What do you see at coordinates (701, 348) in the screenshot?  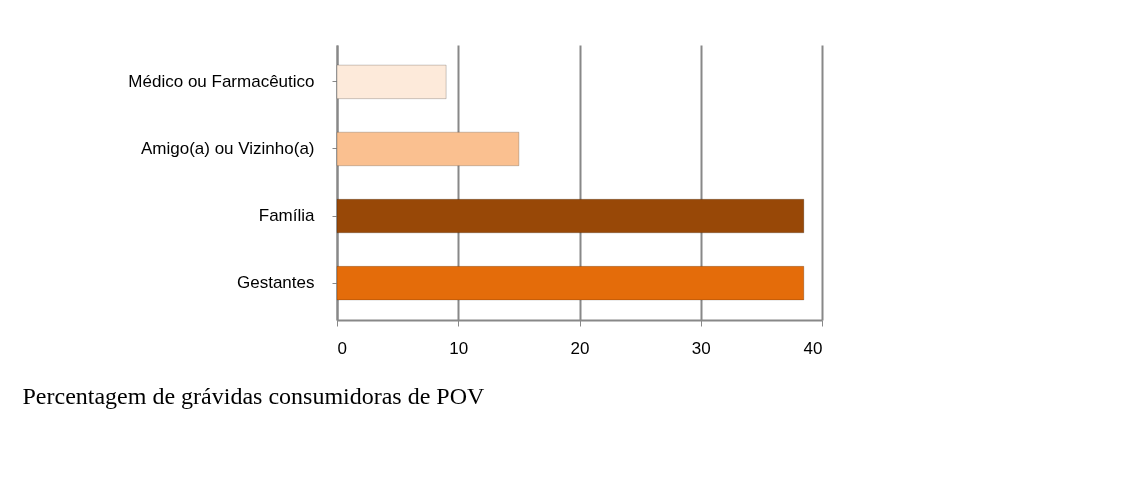 I see `x-tick-label: 30` at bounding box center [701, 348].